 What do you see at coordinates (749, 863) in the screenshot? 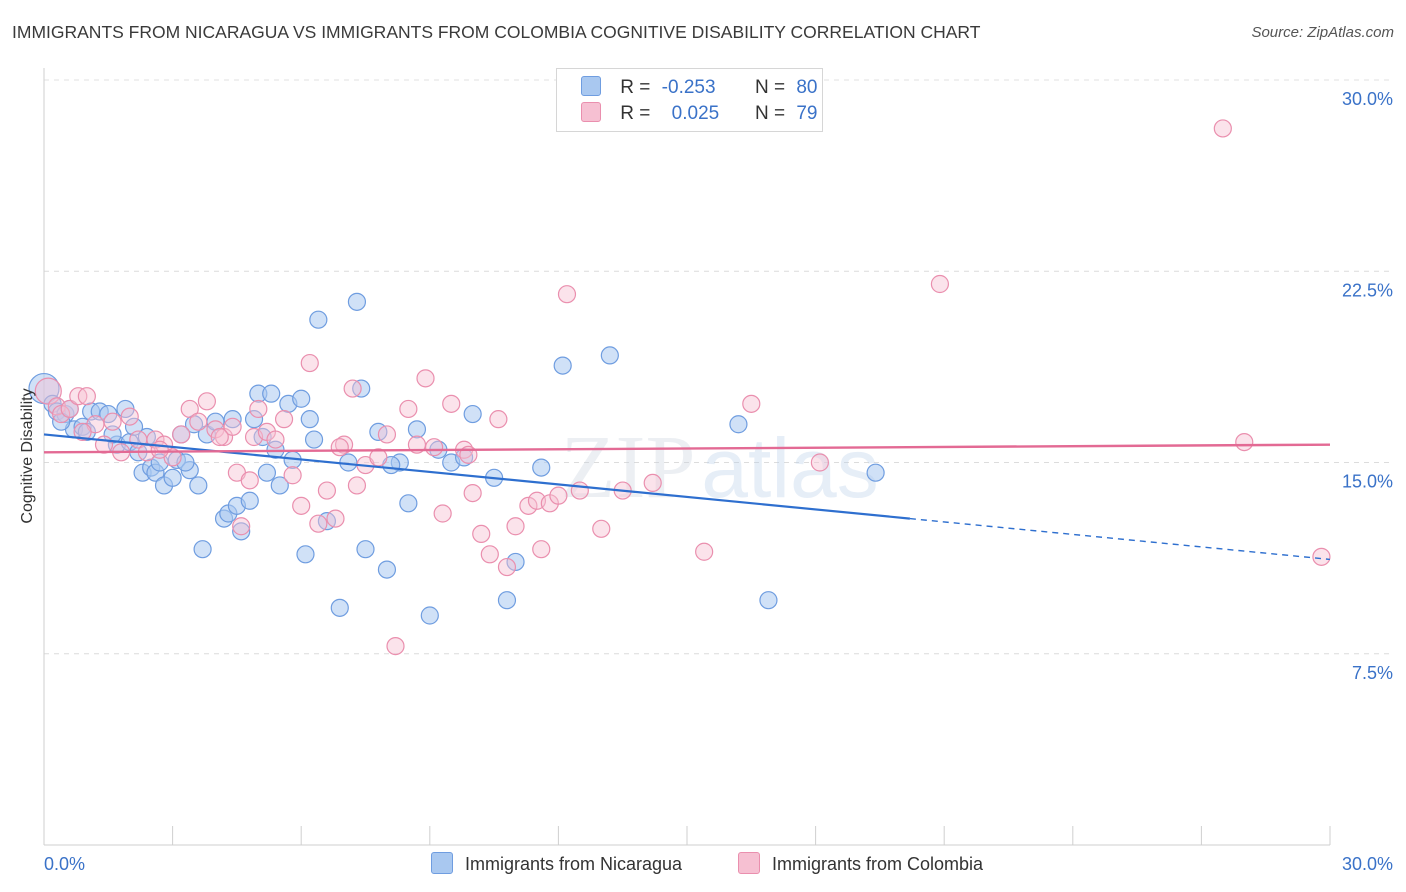
I see `bottom-legend-swatch-colombia` at bounding box center [749, 863].